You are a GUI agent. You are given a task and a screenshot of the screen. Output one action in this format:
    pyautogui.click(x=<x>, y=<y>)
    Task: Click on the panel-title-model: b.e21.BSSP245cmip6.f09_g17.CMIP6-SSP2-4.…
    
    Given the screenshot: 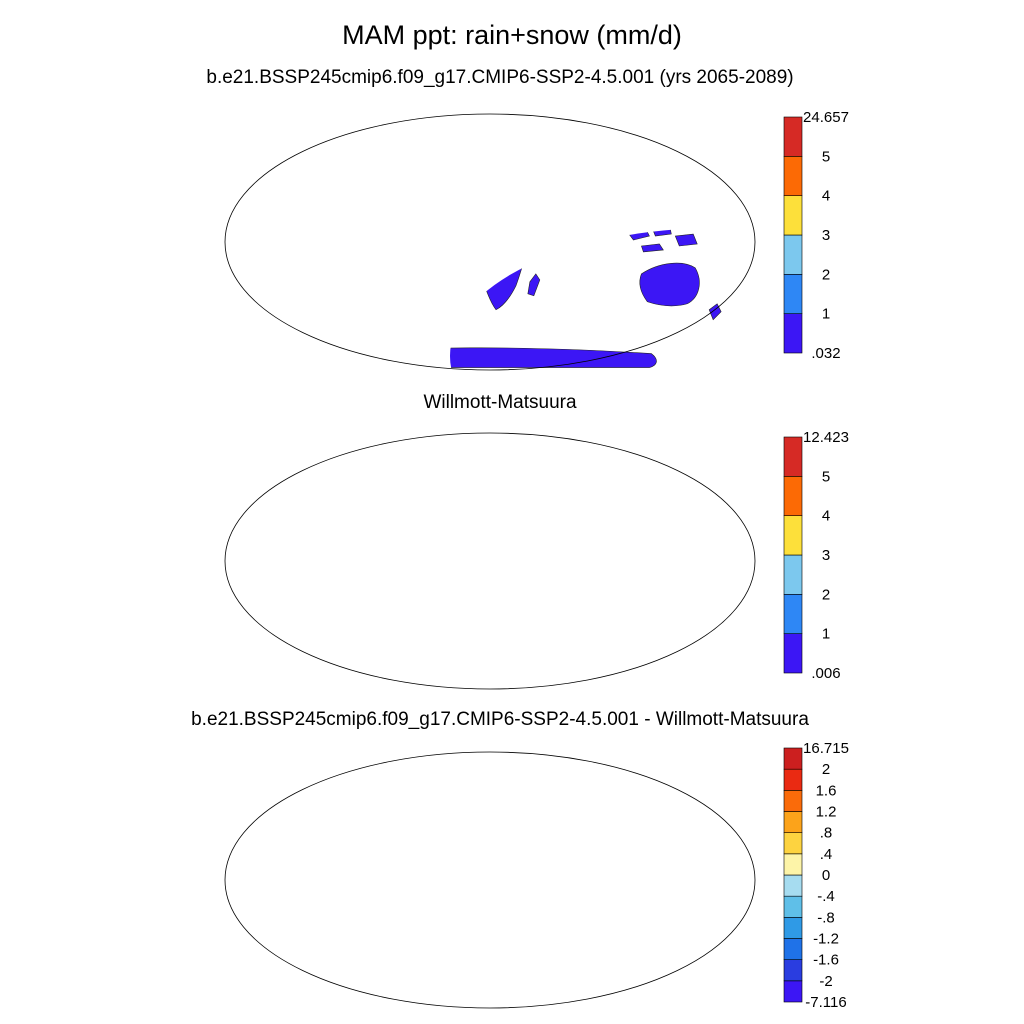 What is the action you would take?
    pyautogui.click(x=500, y=77)
    